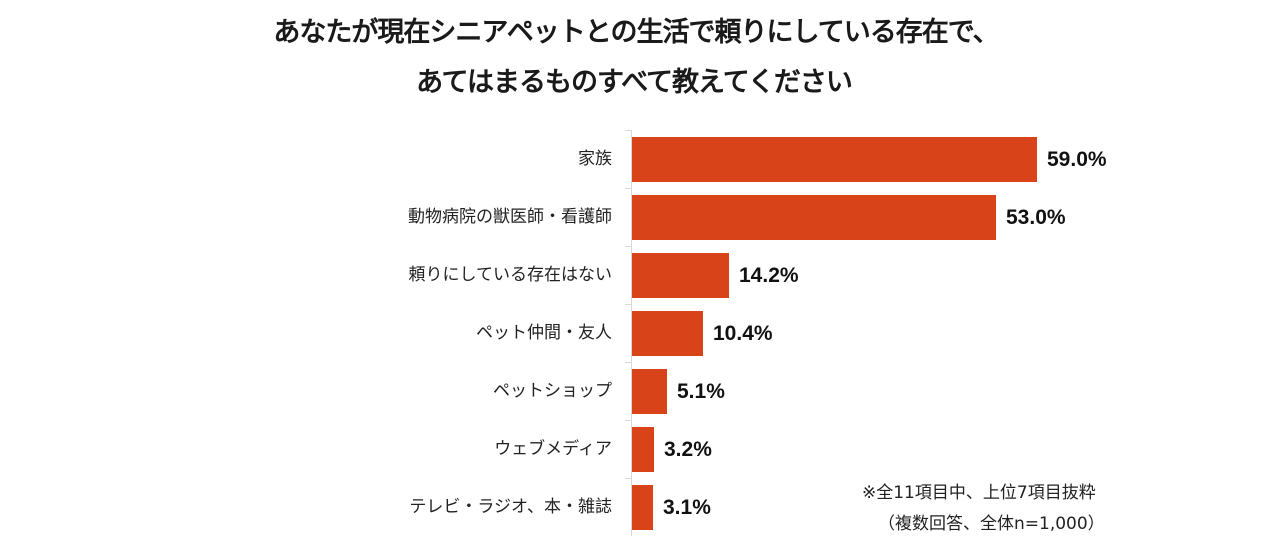 The width and height of the screenshot is (1280, 543). I want to click on bar-row: 家族 59.0%, so click(640, 166).